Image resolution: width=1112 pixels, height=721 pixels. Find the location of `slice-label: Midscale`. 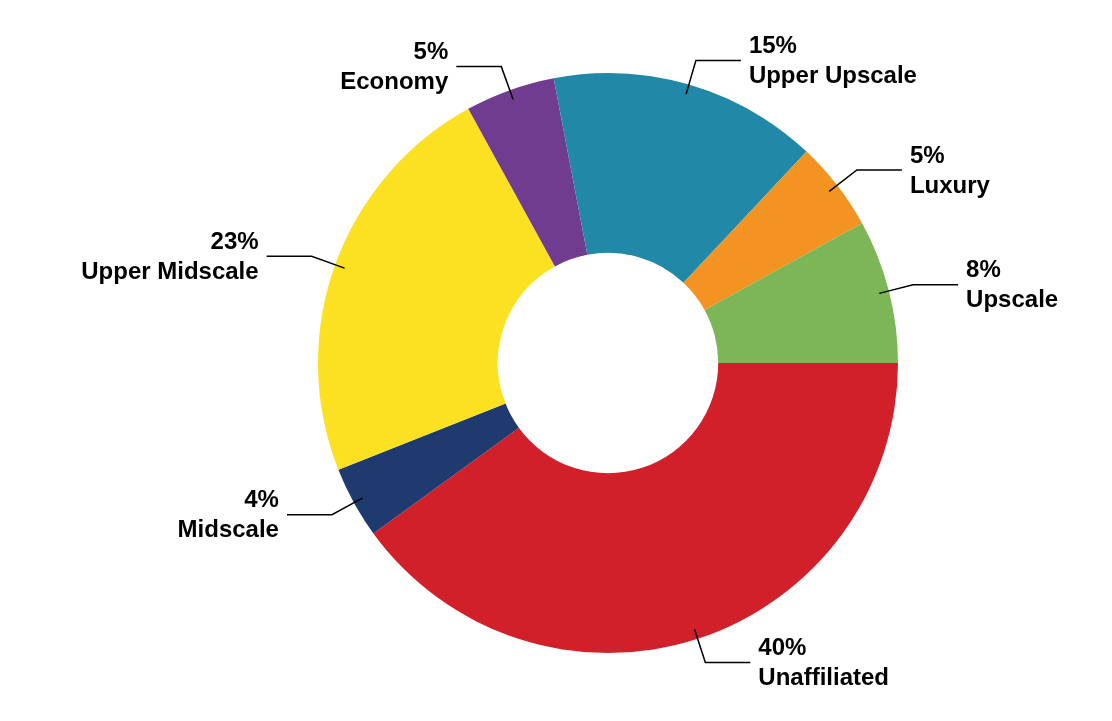

slice-label: Midscale is located at coordinates (228, 529).